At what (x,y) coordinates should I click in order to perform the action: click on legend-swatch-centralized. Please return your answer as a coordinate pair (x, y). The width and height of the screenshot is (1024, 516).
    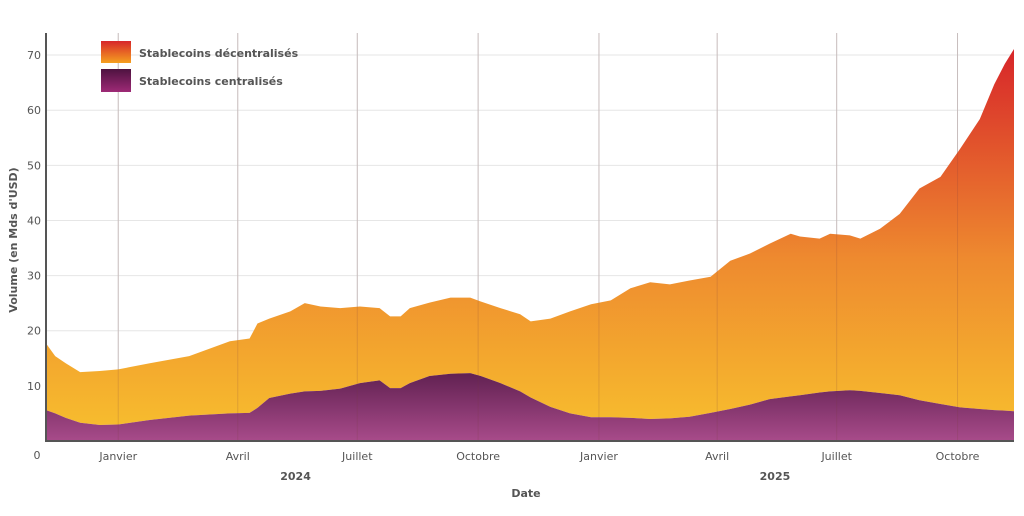
    Looking at the image, I should click on (116, 80).